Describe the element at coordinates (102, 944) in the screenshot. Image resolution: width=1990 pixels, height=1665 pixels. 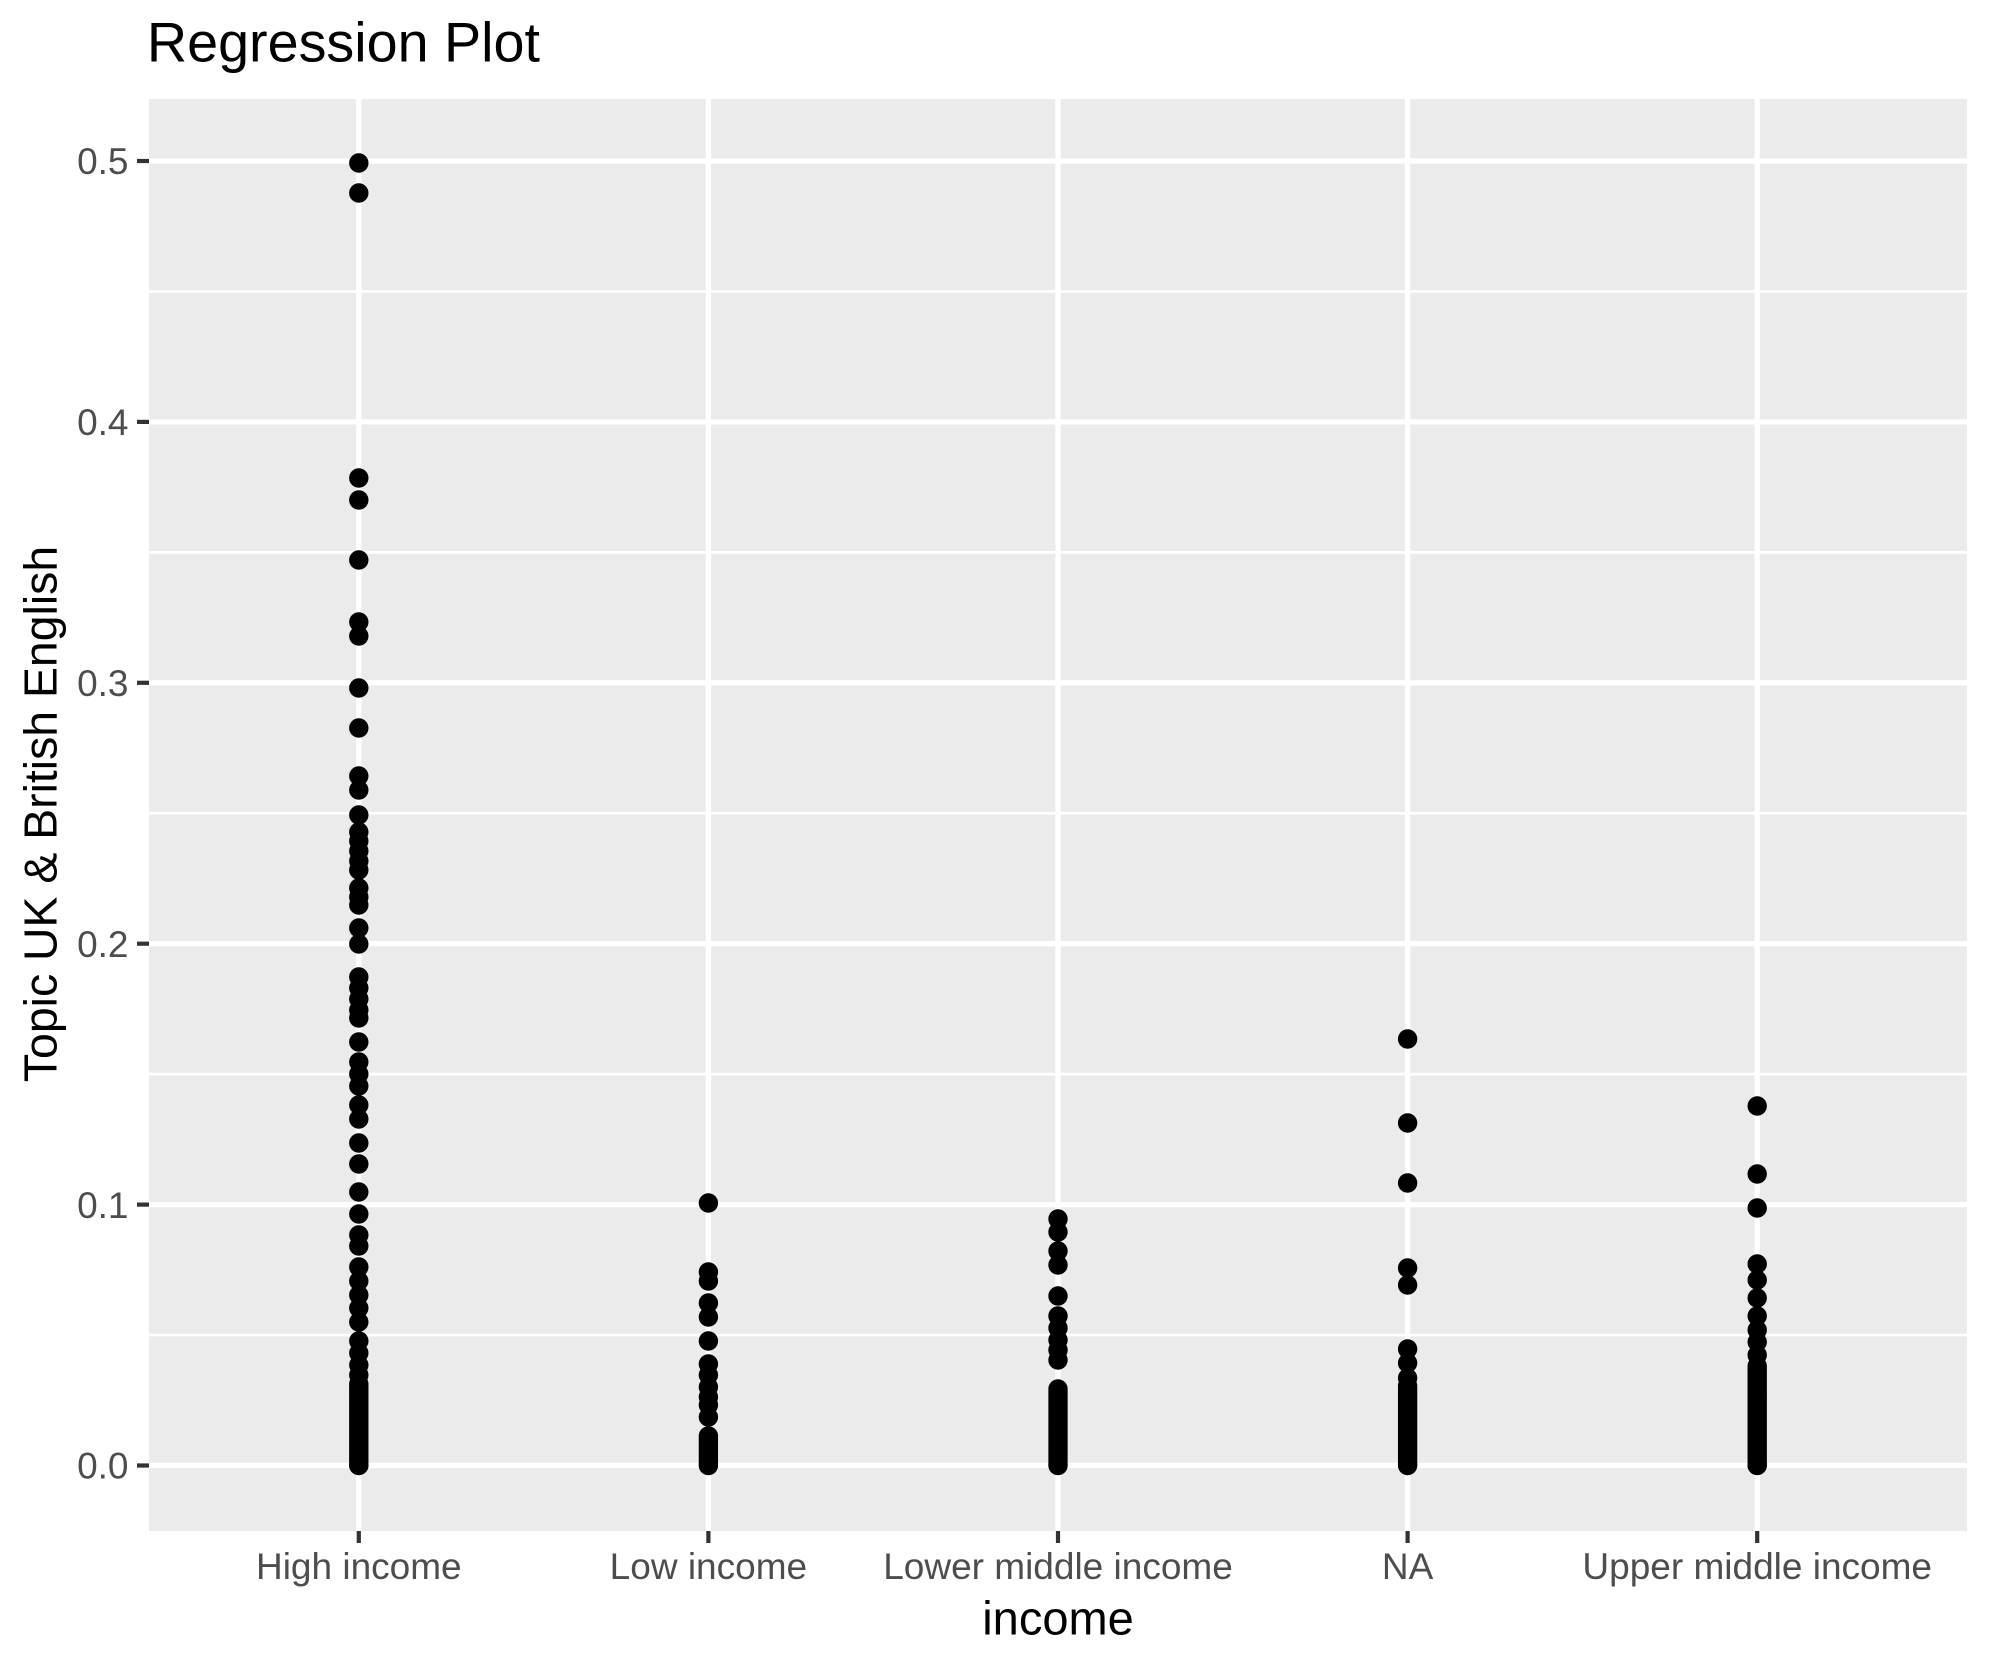
I see `svg-text: 0.2` at that location.